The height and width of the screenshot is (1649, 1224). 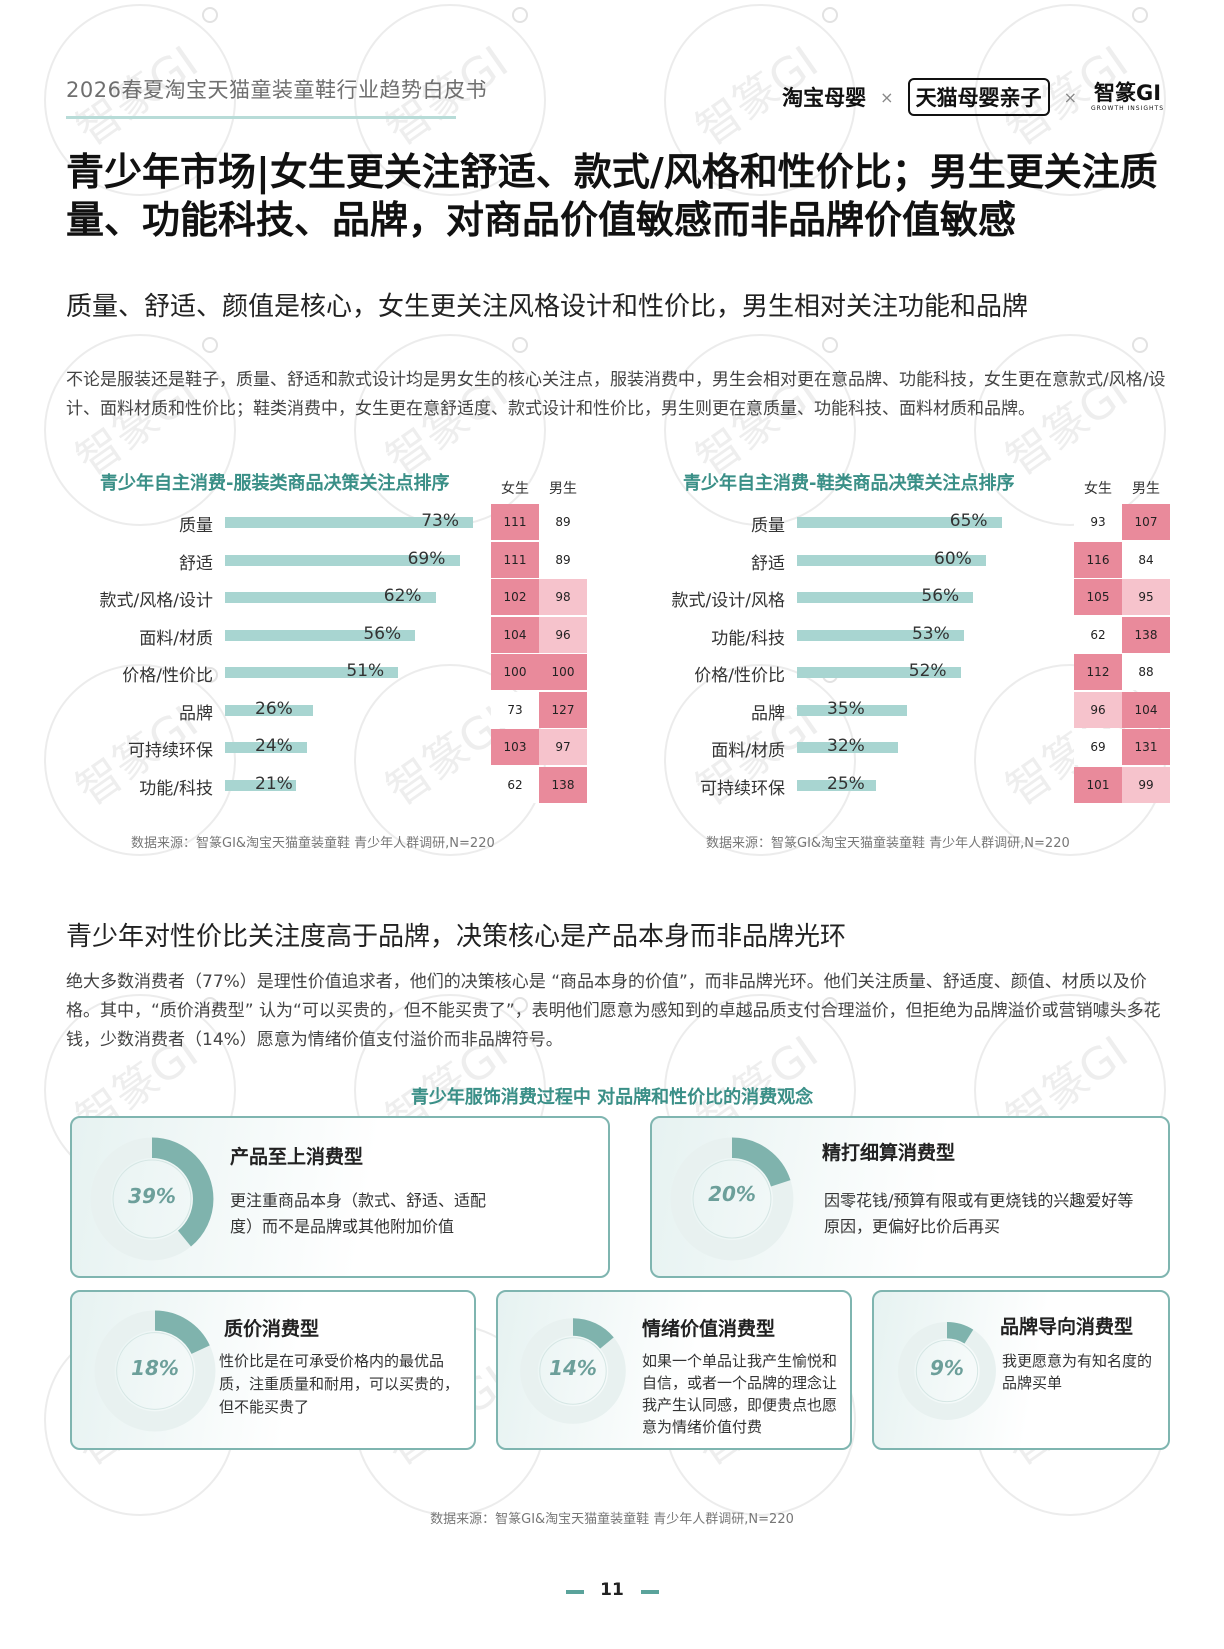 What do you see at coordinates (1098, 489) in the screenshot?
I see `chart2-col-female: 女生` at bounding box center [1098, 489].